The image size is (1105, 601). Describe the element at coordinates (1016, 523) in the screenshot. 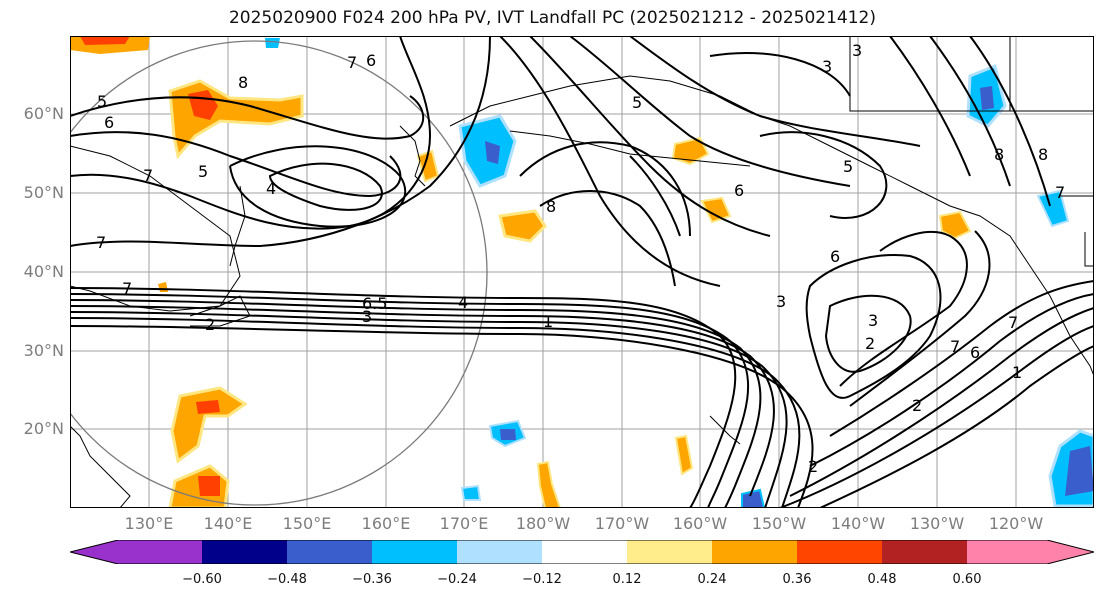

I see `lon-label: 120°W` at that location.